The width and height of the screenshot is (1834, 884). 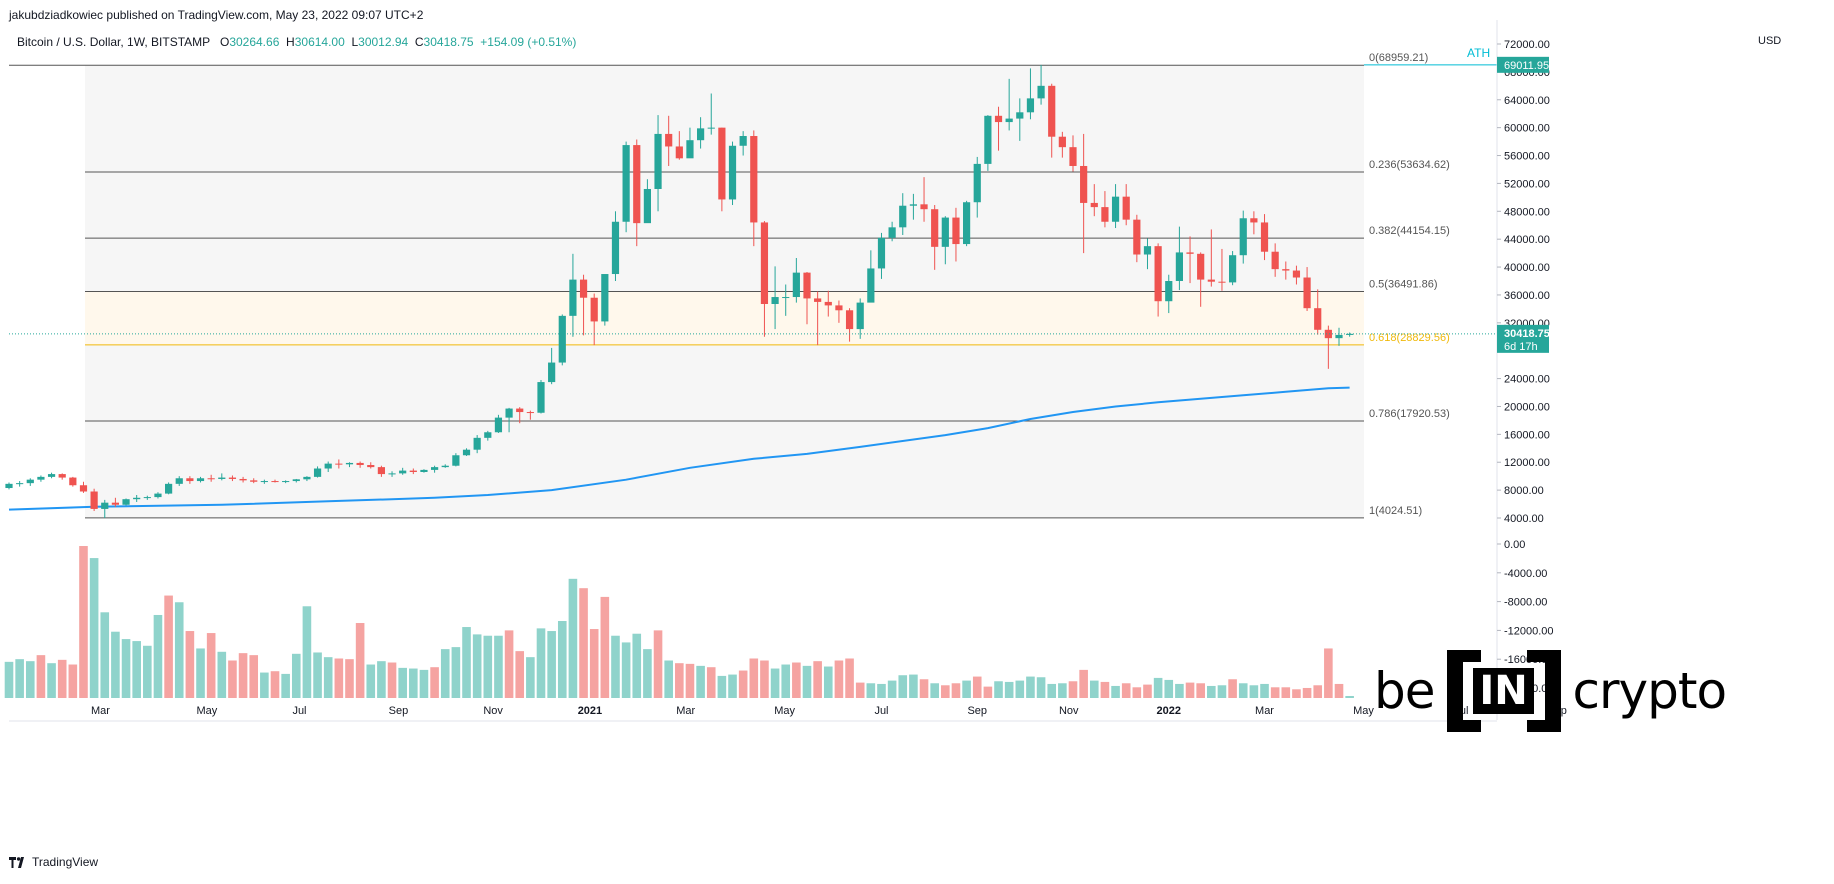 What do you see at coordinates (65, 862) in the screenshot?
I see `tradingview-brand: TradingView` at bounding box center [65, 862].